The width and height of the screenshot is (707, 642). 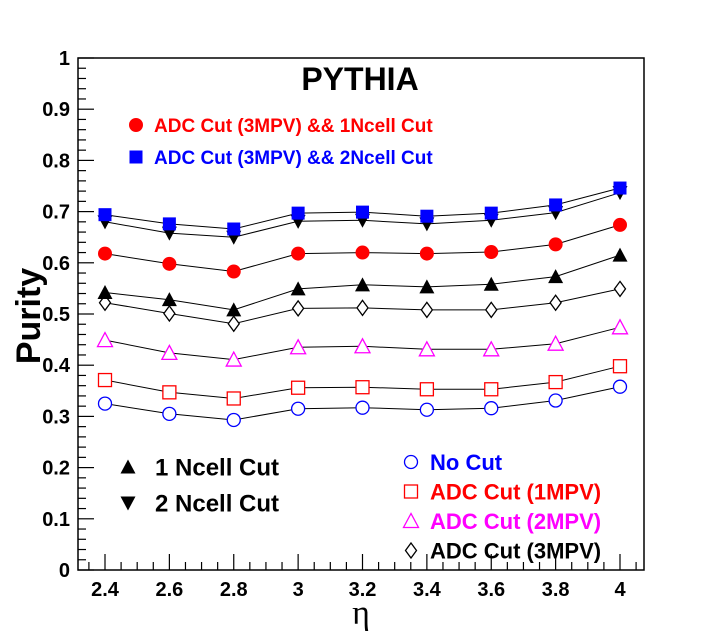 I want to click on x-tick-label: 3.4, so click(x=427, y=590).